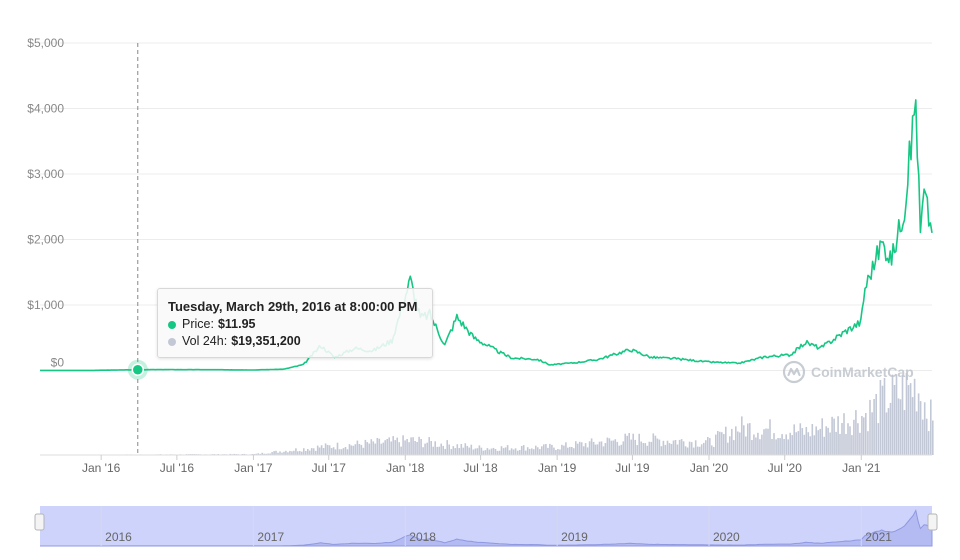  What do you see at coordinates (861, 468) in the screenshot?
I see `x-tick-label: Jan '21` at bounding box center [861, 468].